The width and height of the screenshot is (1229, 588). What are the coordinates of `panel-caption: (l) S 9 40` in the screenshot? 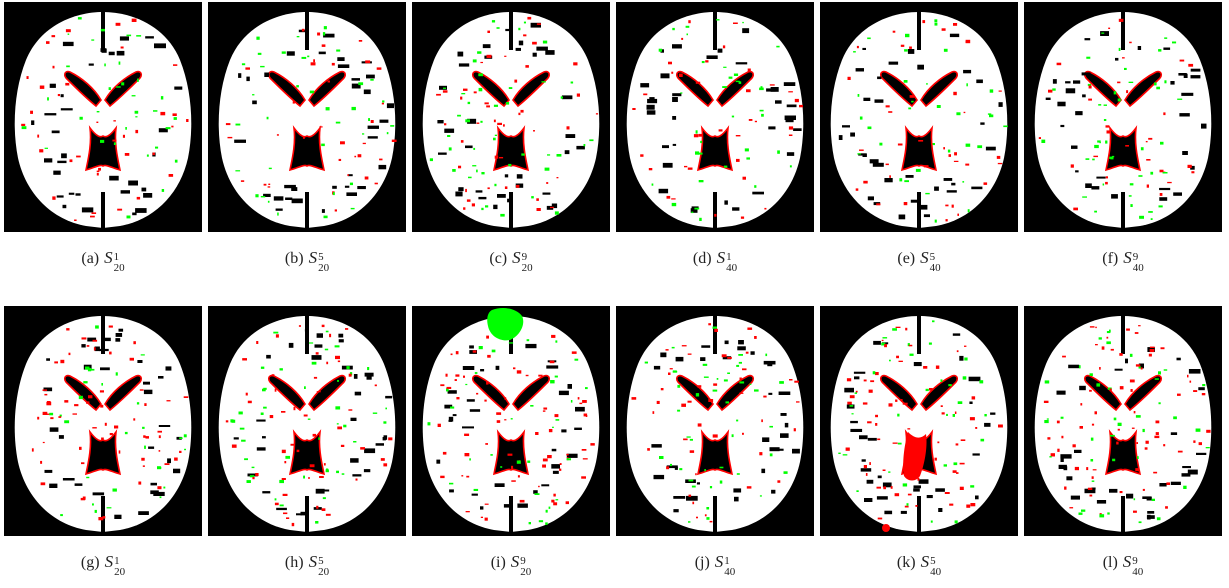 It's located at (1123, 565).